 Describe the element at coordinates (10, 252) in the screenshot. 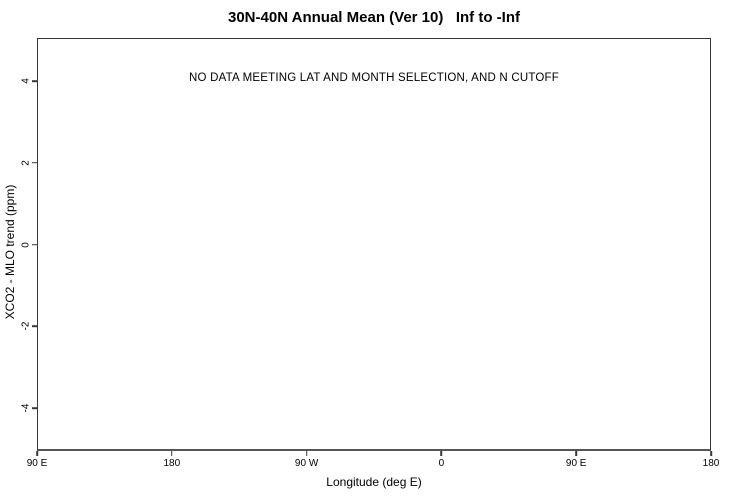

I see `y-axis-label: XCO2 - MLO trend (ppm)` at that location.